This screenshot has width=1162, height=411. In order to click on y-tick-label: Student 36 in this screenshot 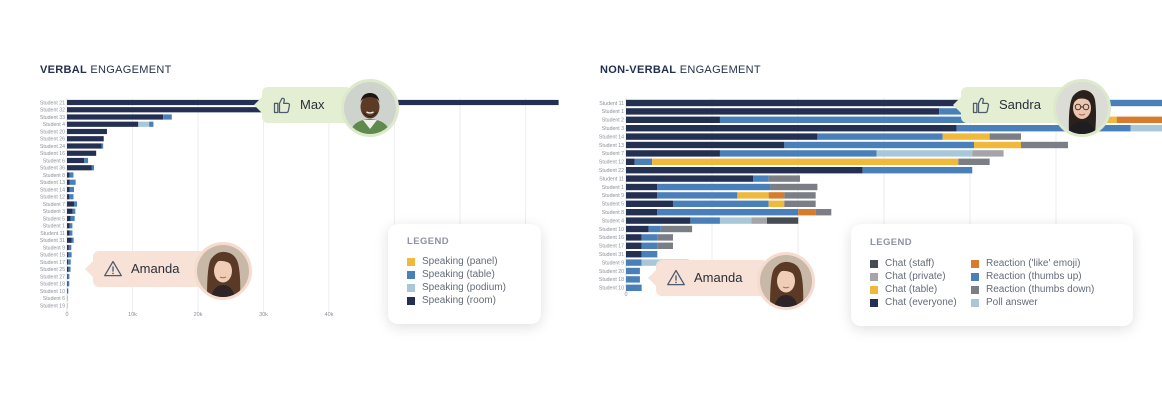, I will do `click(52, 169)`.